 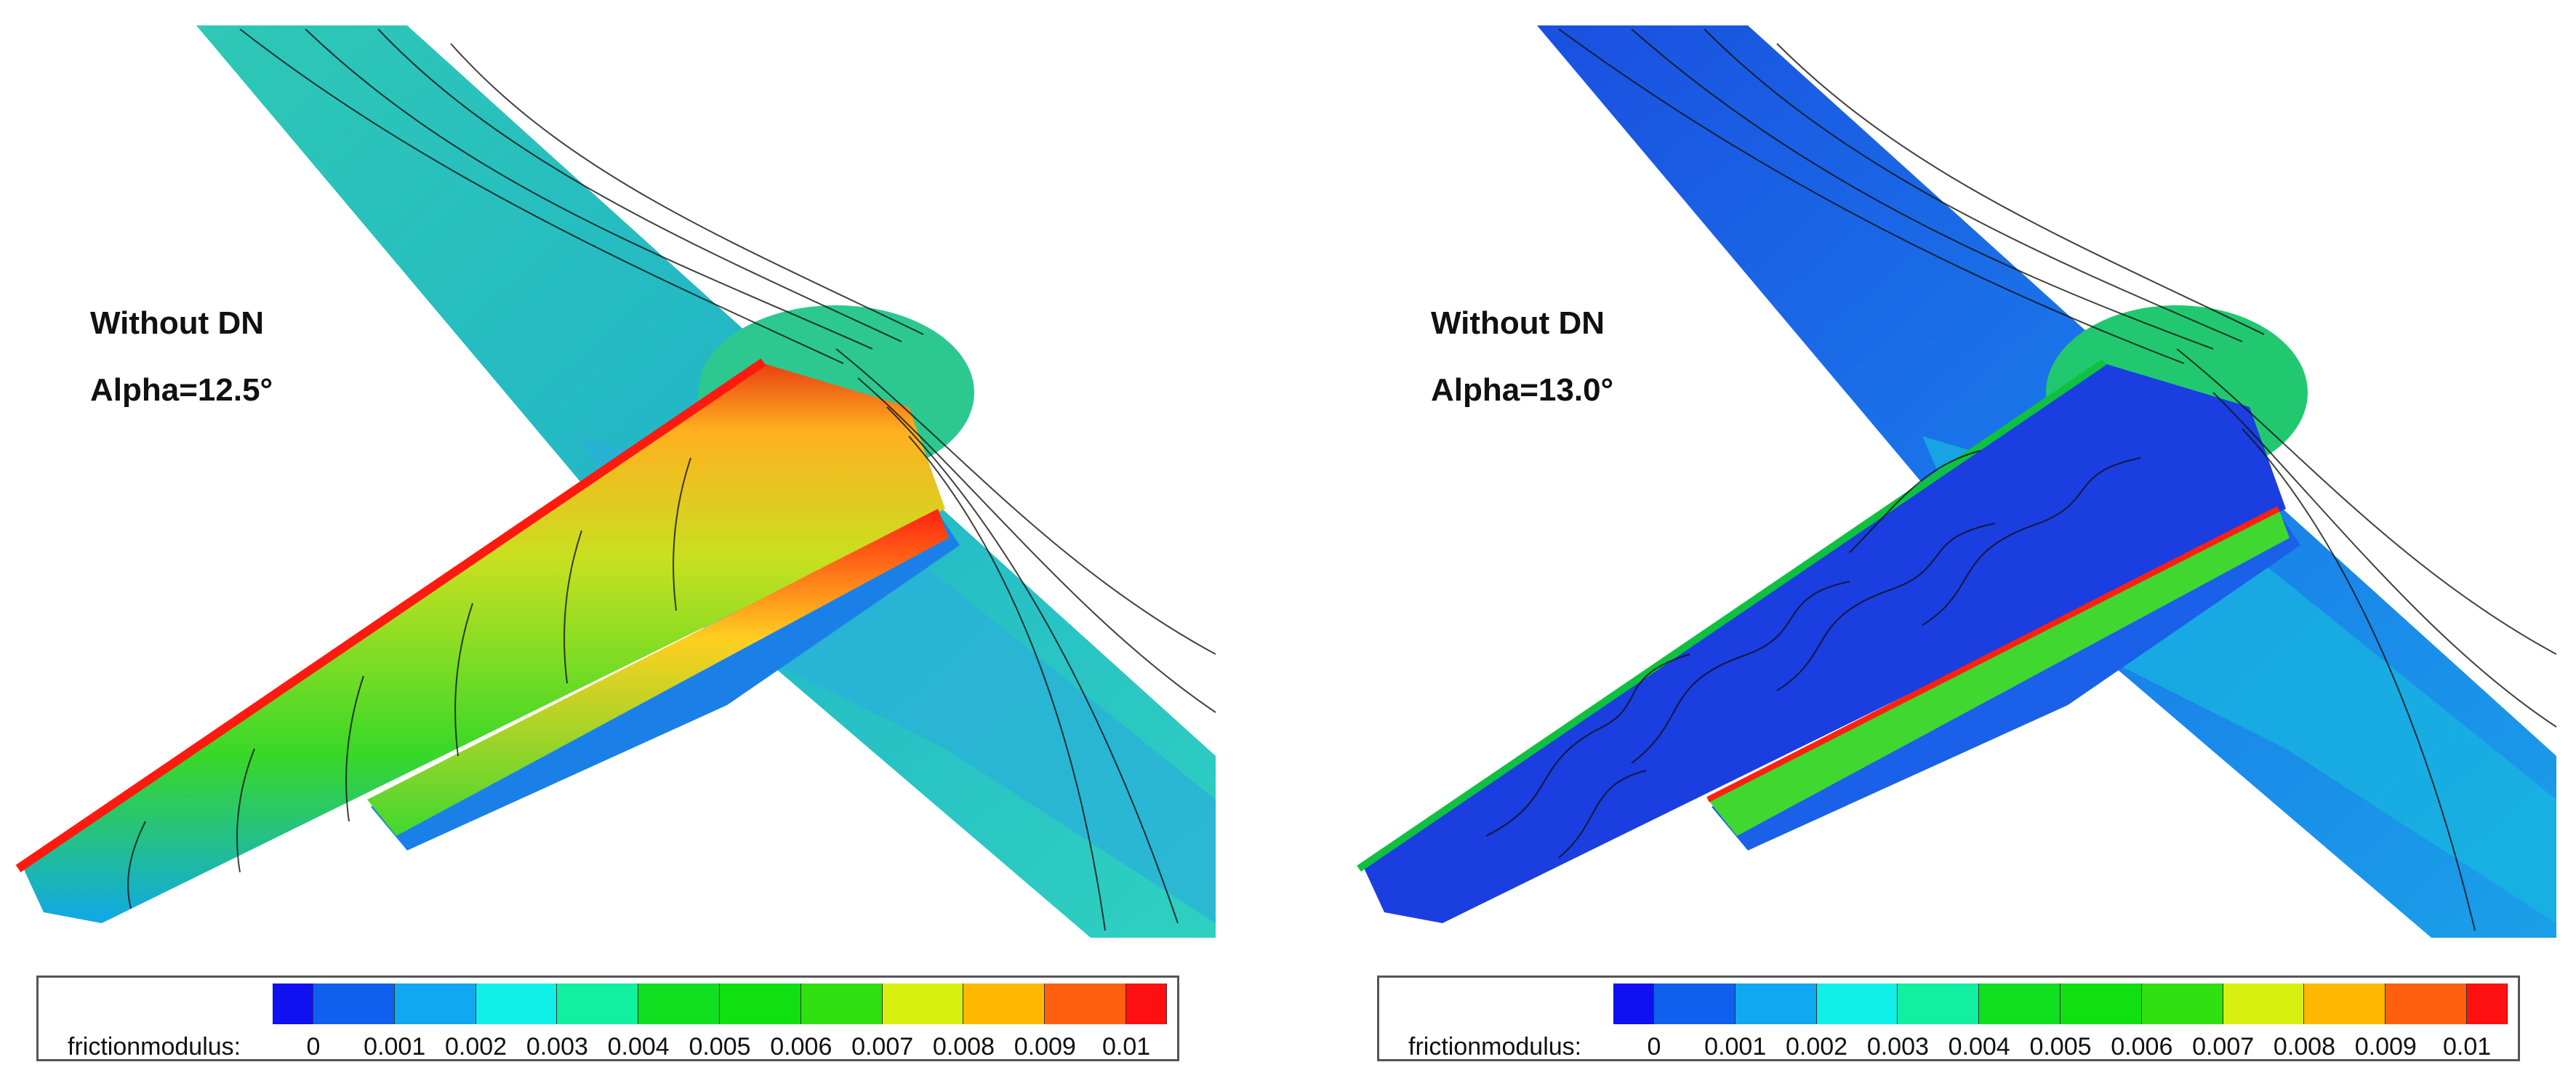 I want to click on slat-leading-edge, so click(x=1993, y=654).